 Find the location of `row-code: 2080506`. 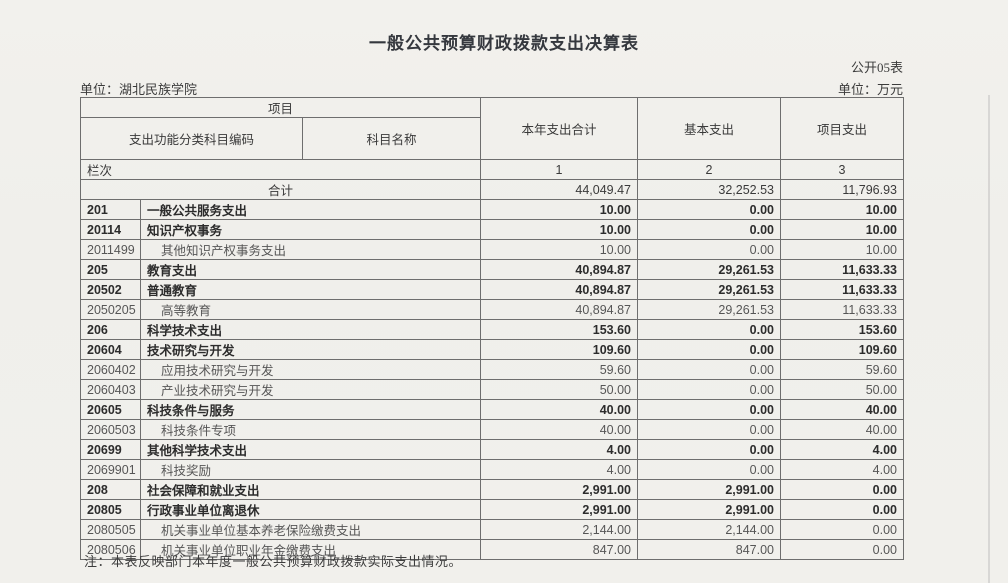

row-code: 2080506 is located at coordinates (110, 549).